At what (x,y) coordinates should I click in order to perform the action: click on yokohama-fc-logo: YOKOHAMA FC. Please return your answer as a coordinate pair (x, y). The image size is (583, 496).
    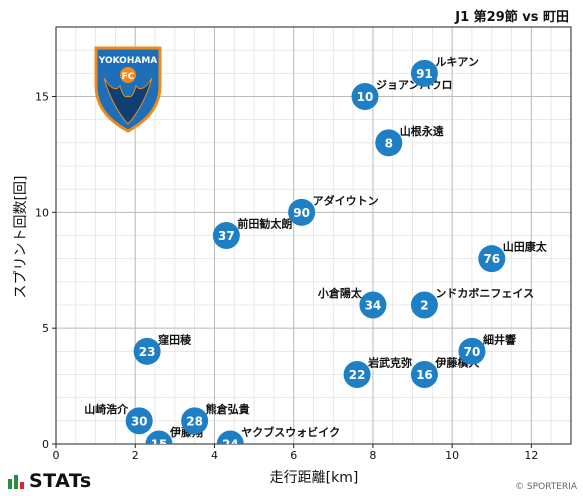
    Looking at the image, I should click on (128, 89).